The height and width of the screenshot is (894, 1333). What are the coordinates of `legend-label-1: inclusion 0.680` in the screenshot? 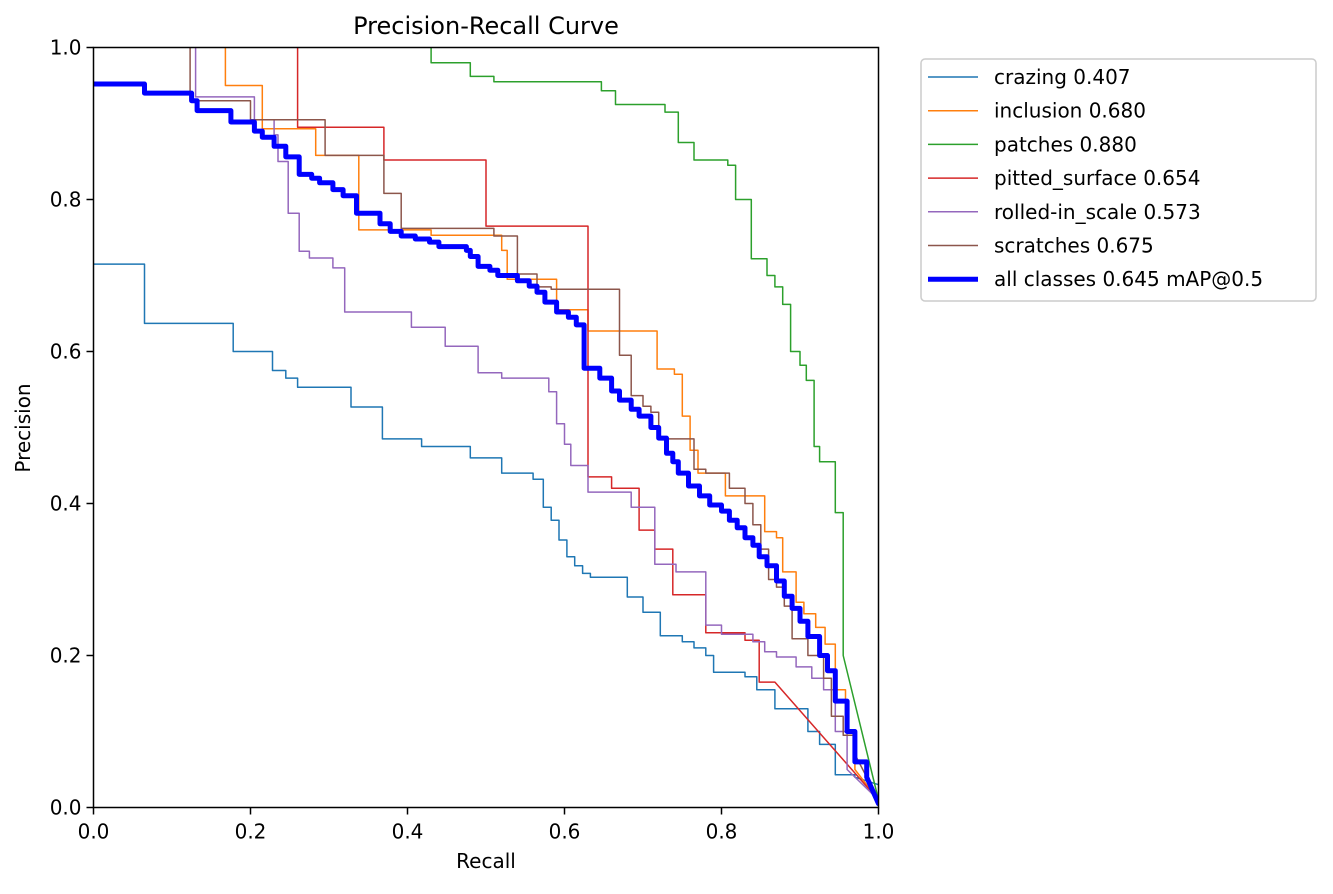 It's located at (1070, 111).